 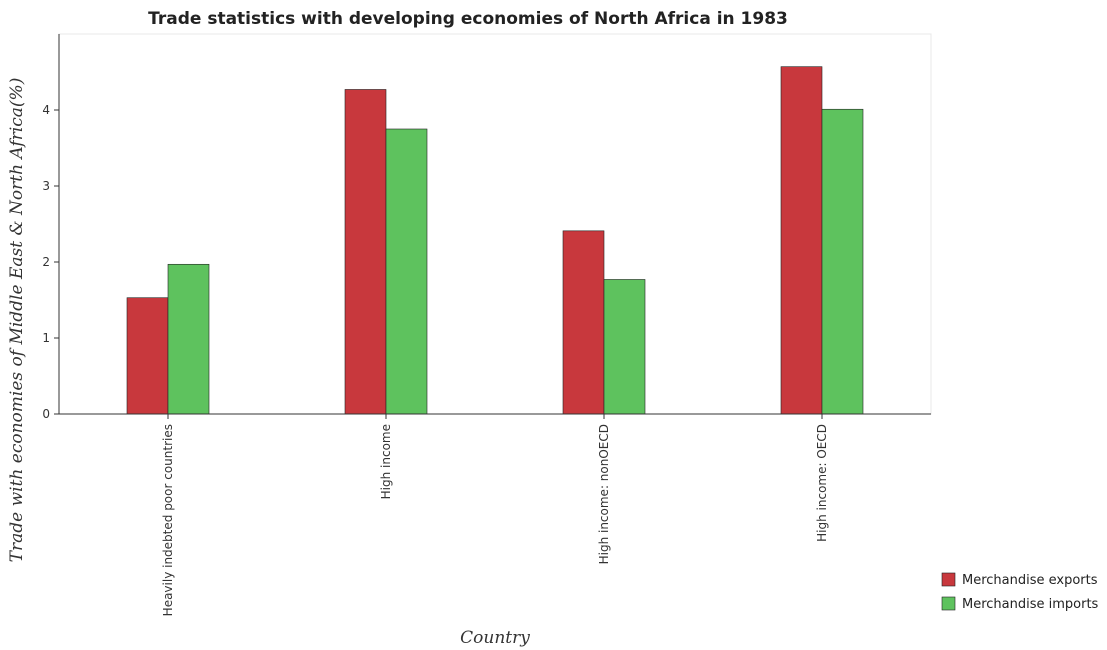 I want to click on y-tick-label-1: 1, so click(x=46, y=338).